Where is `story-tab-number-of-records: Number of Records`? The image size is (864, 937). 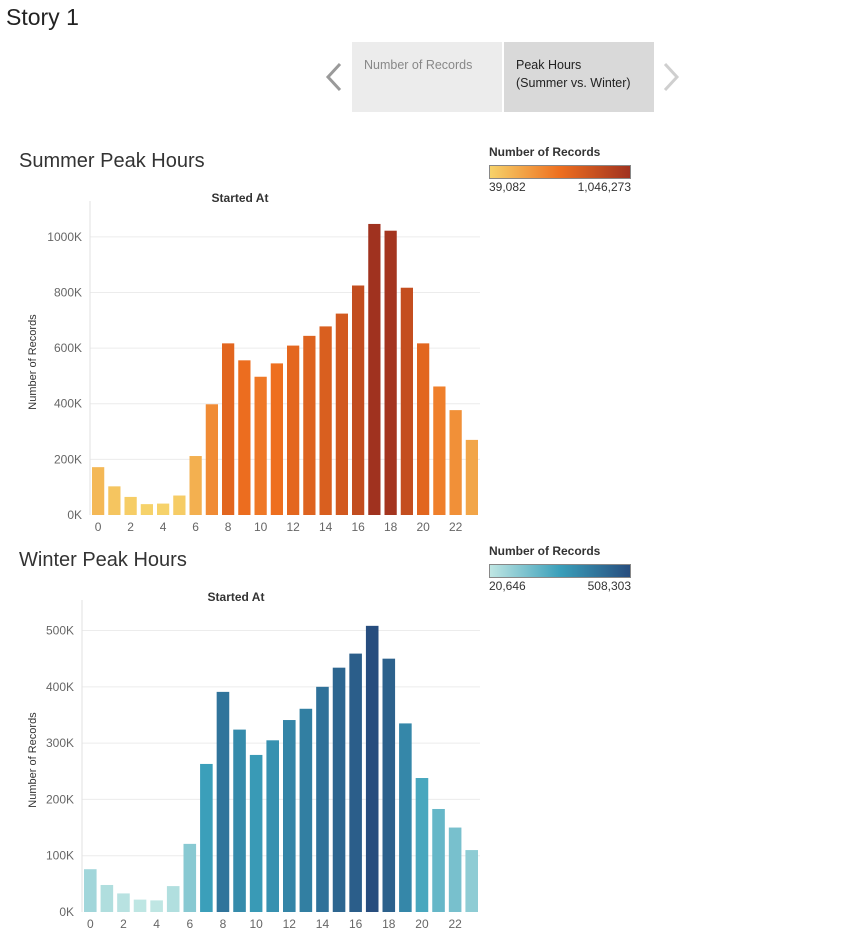 story-tab-number-of-records: Number of Records is located at coordinates (427, 77).